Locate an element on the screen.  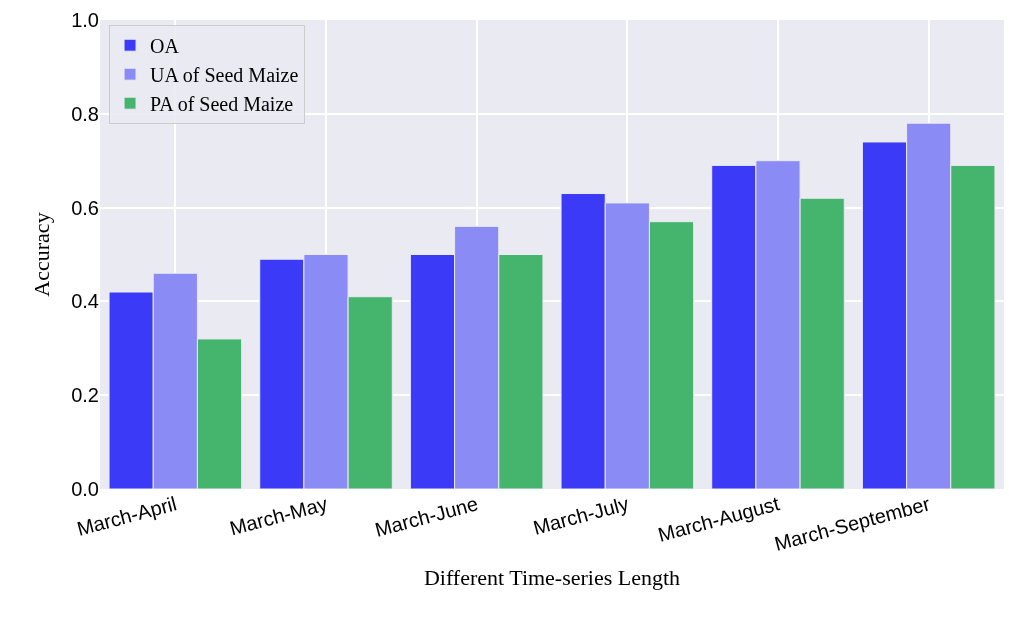
y-tick-label: 0.6 is located at coordinates (85, 207).